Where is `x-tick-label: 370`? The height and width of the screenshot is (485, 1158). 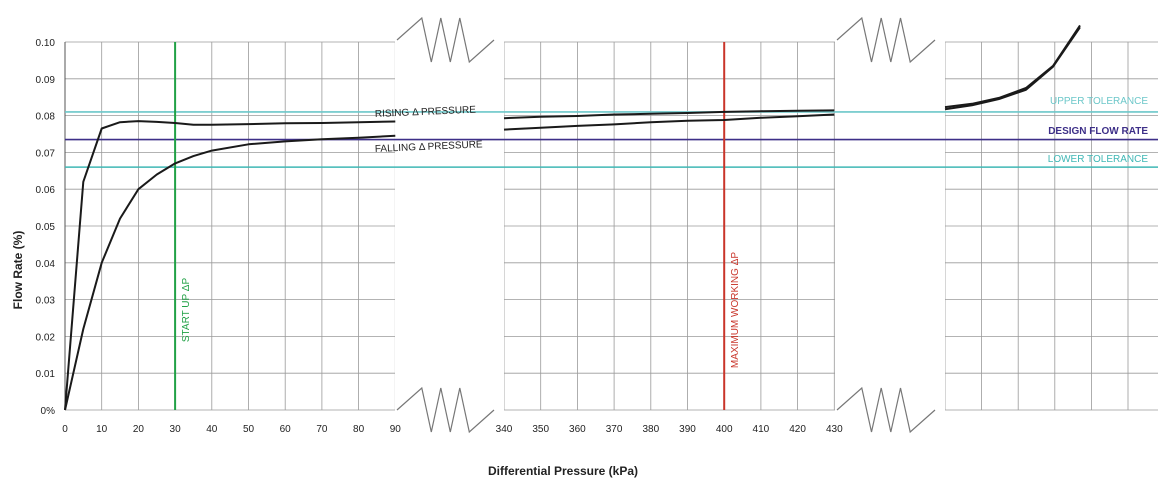
x-tick-label: 370 is located at coordinates (614, 429).